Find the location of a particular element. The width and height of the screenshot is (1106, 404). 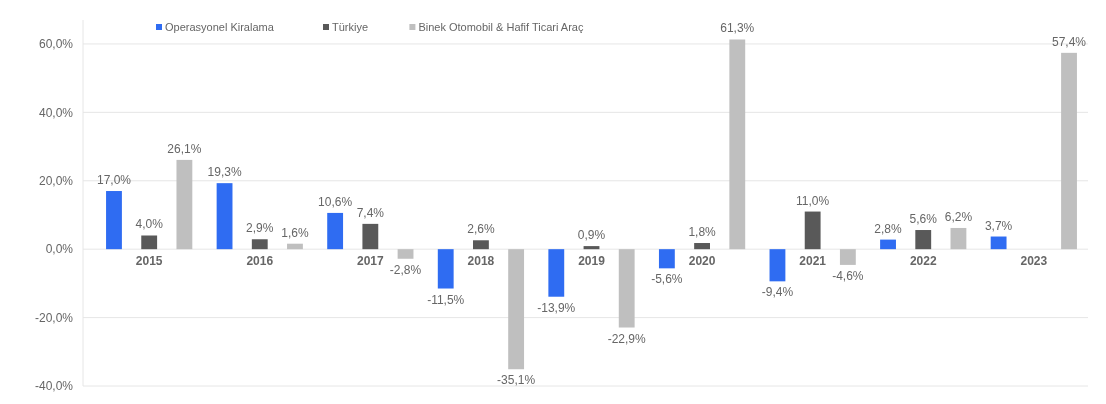

x-tick-label: 2015 is located at coordinates (149, 261).